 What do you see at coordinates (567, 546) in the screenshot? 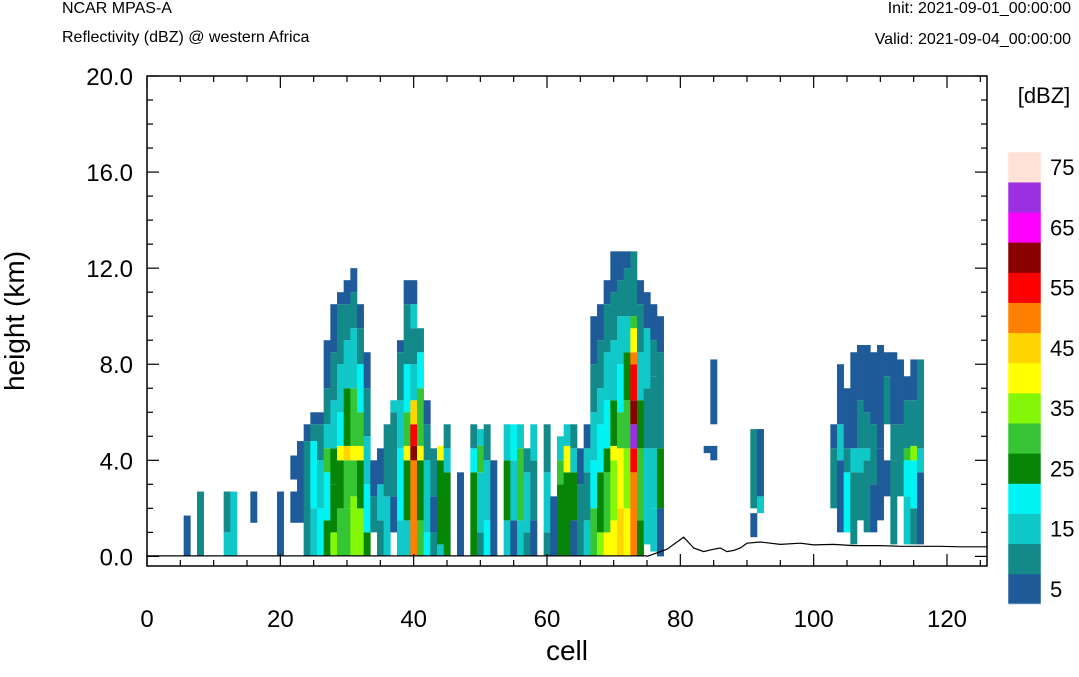
I see `terrain-layer` at bounding box center [567, 546].